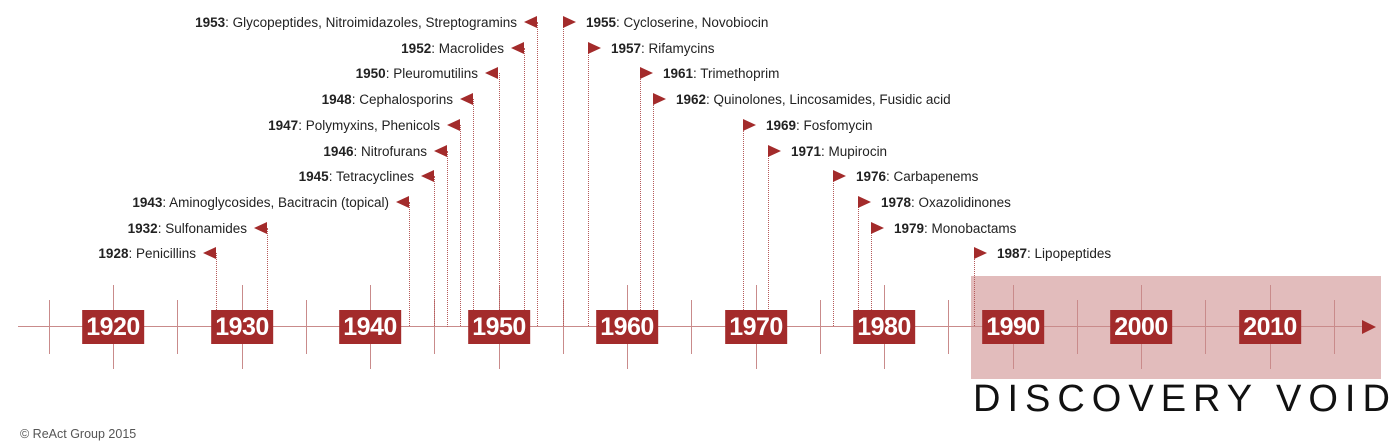 Image resolution: width=1400 pixels, height=447 pixels. What do you see at coordinates (431, 73) in the screenshot?
I see `event-classes: : Pleuromutilins` at bounding box center [431, 73].